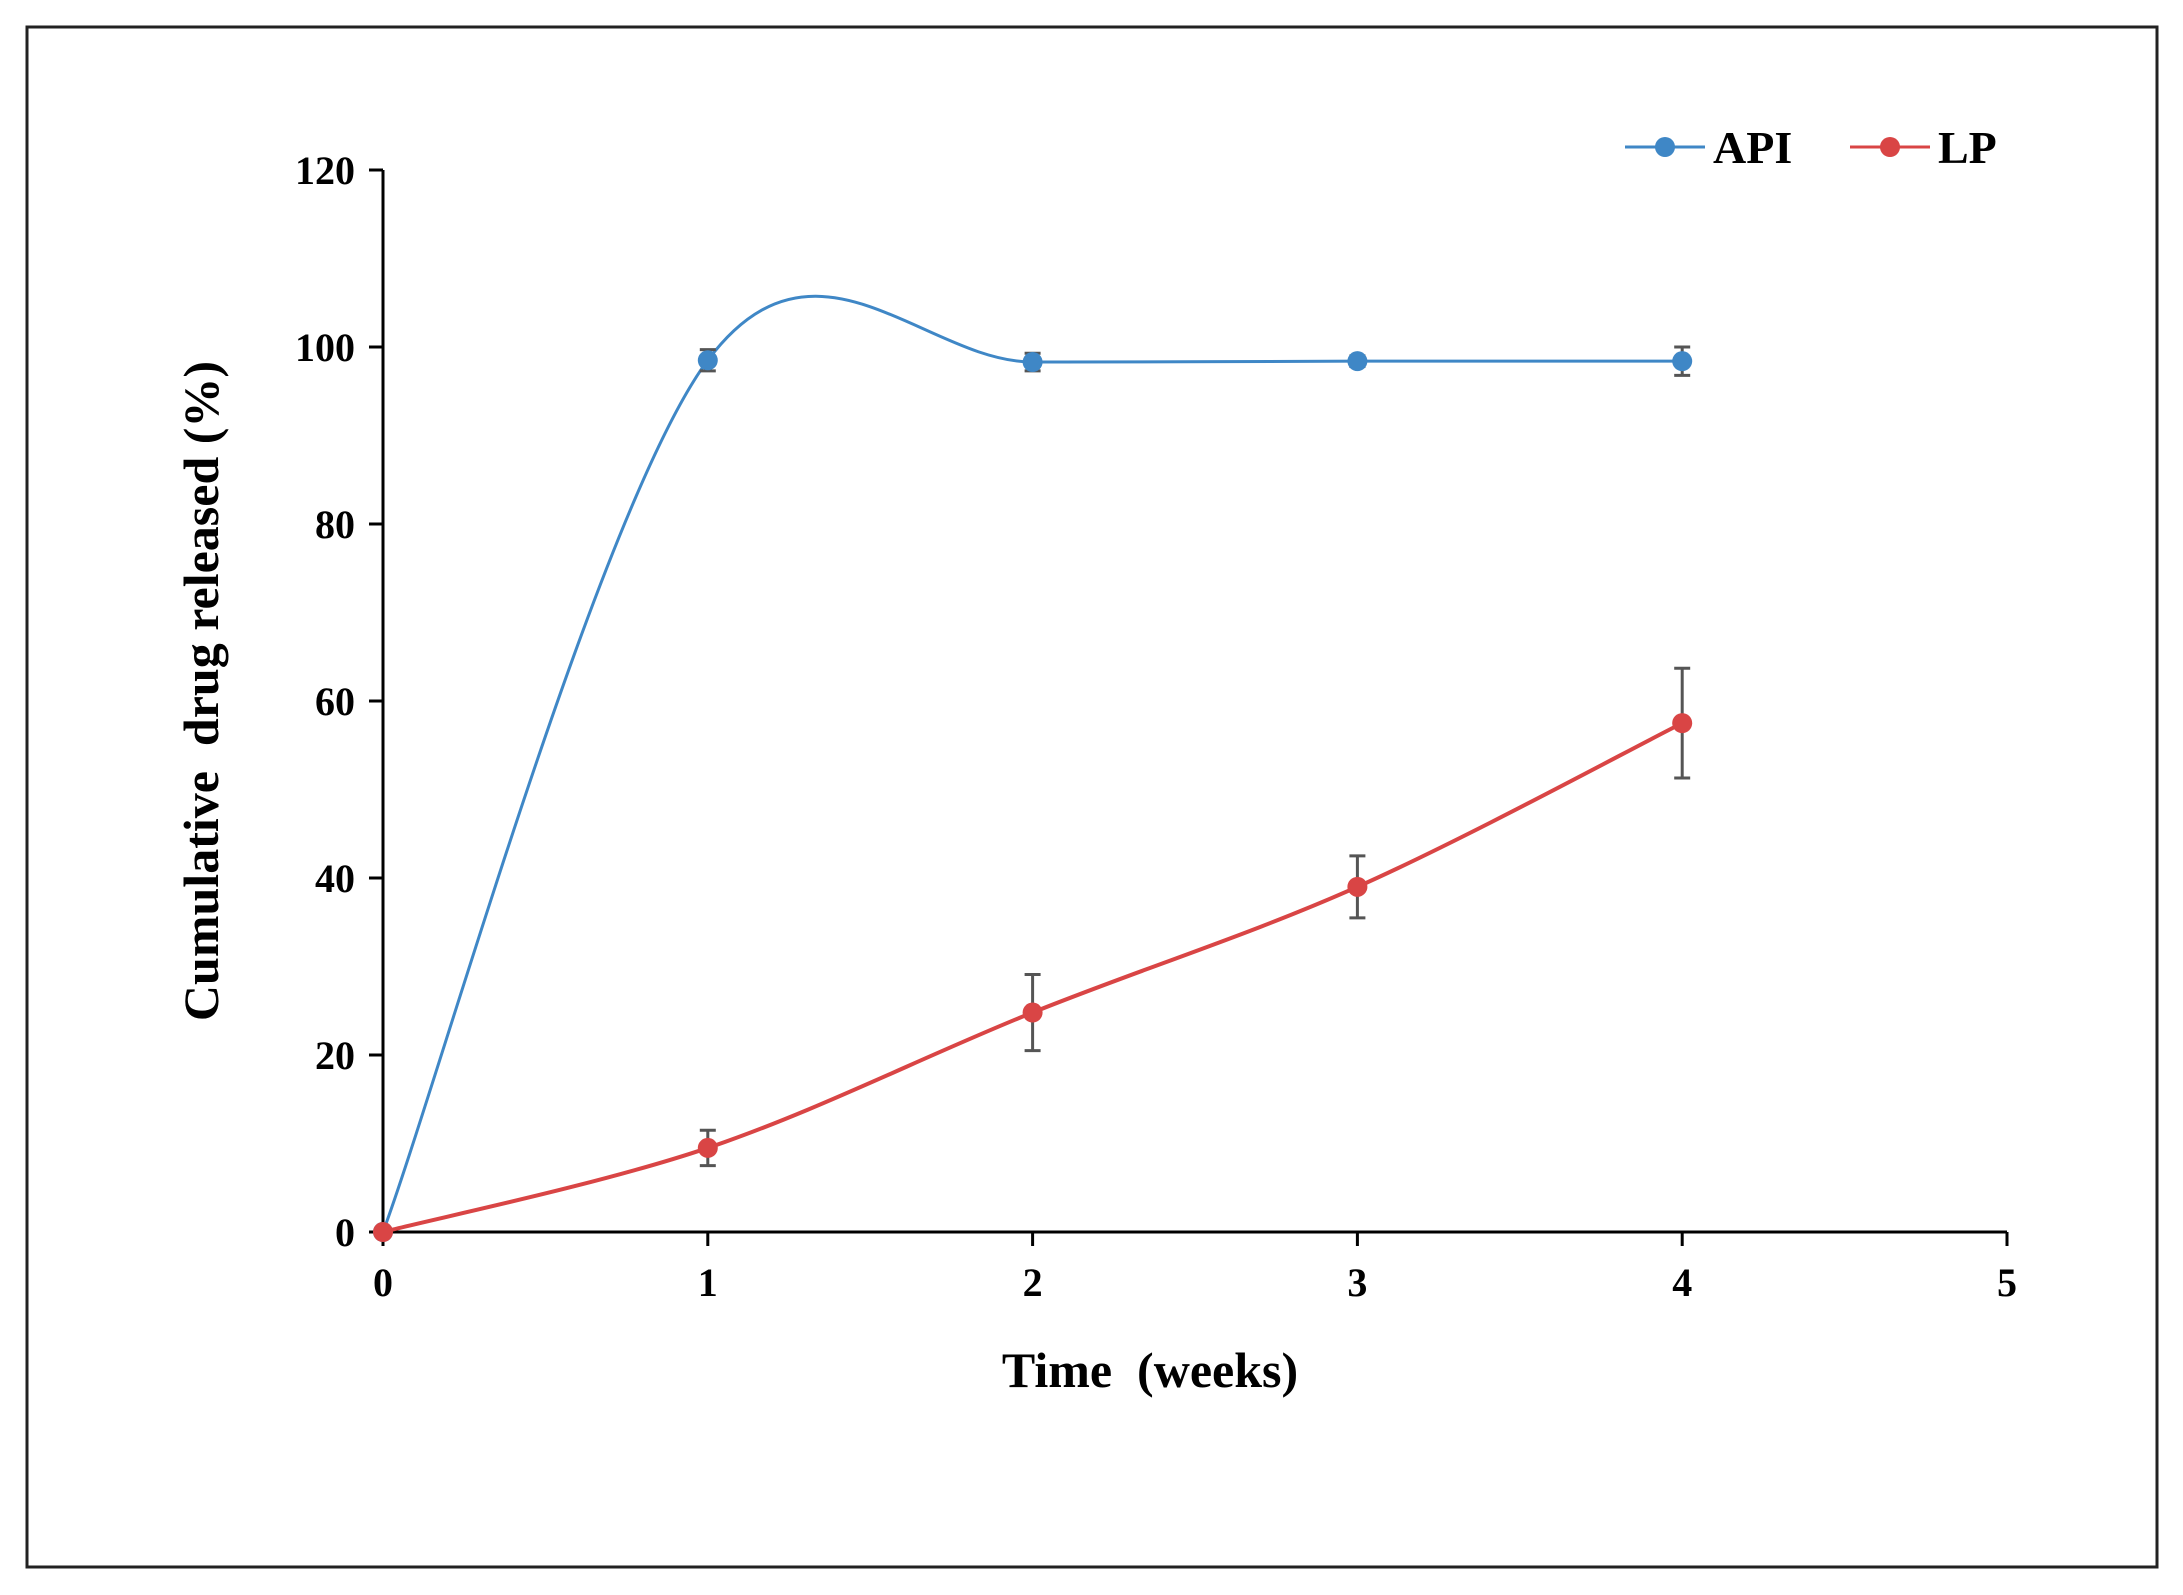 This screenshot has height=1595, width=2183. Describe the element at coordinates (1752, 147) in the screenshot. I see `legend-label-api: API` at that location.